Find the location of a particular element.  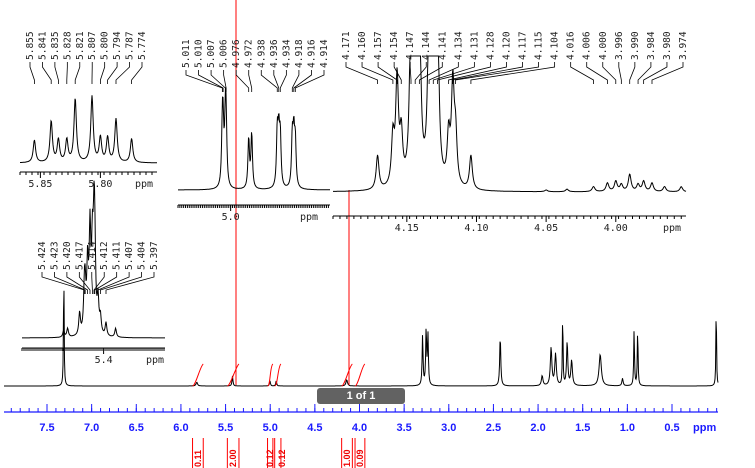

peak-label: 5.423 is located at coordinates (54, 255).